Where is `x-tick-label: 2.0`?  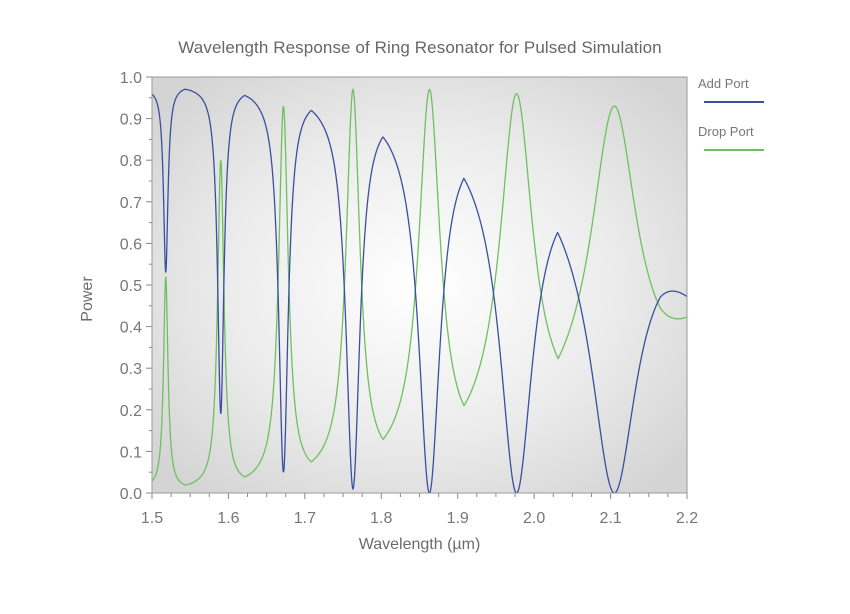 x-tick-label: 2.0 is located at coordinates (534, 518).